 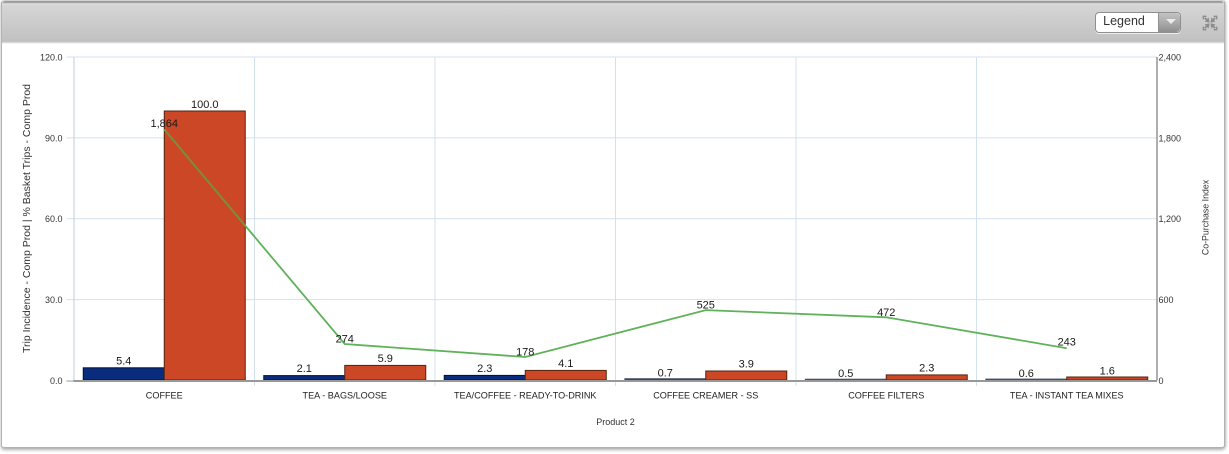 I want to click on svg-text: 1,200, so click(x=1170, y=219).